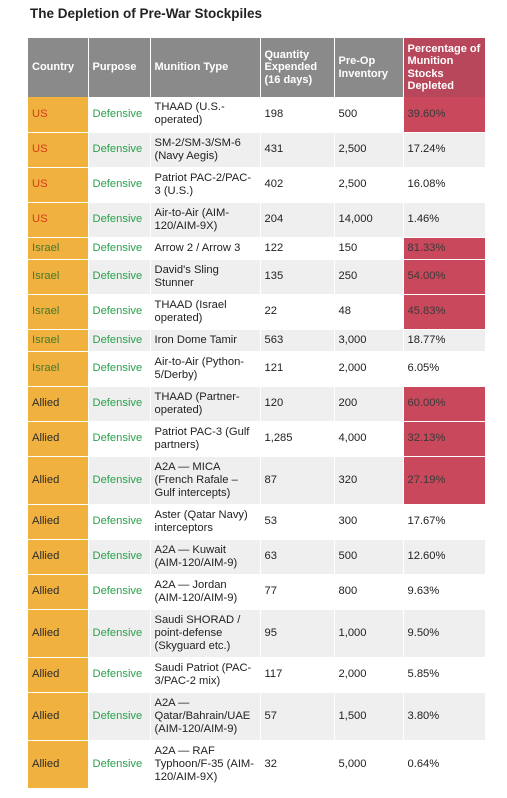  What do you see at coordinates (369, 312) in the screenshot?
I see `pre-op-inventory-cell: 48` at bounding box center [369, 312].